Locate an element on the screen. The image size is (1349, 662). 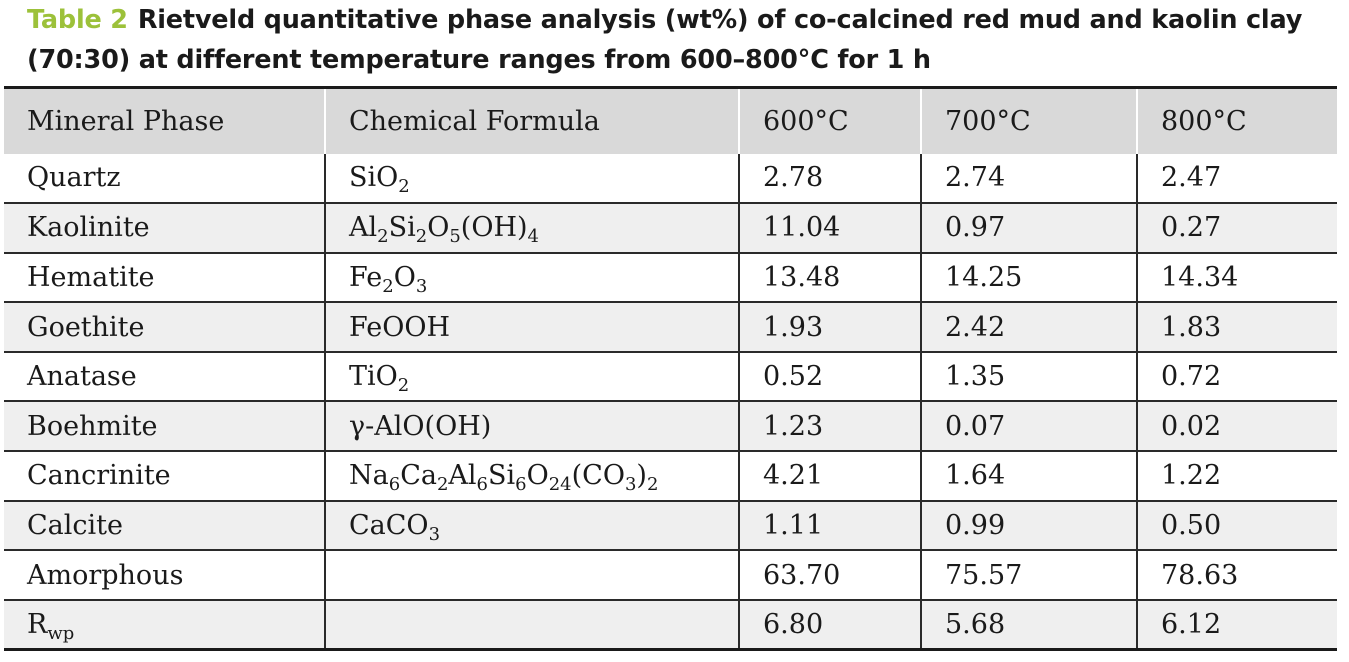
cell-600c: 6.80 is located at coordinates (829, 624).